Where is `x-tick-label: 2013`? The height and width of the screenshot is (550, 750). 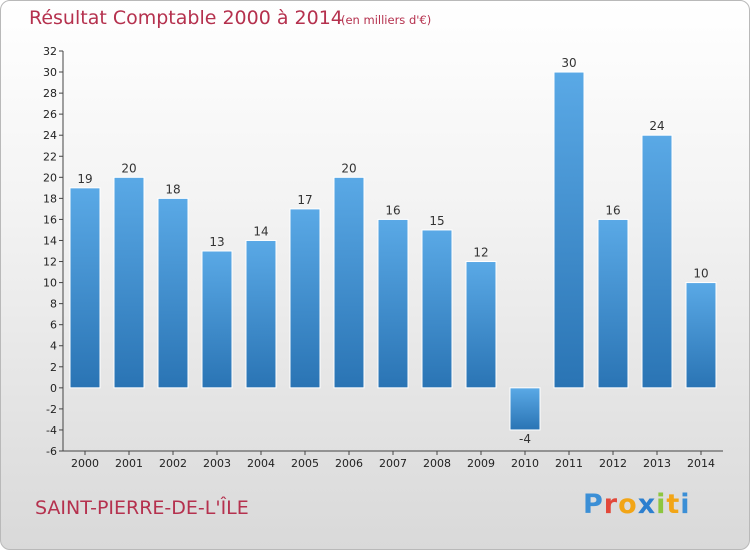 x-tick-label: 2013 is located at coordinates (657, 463).